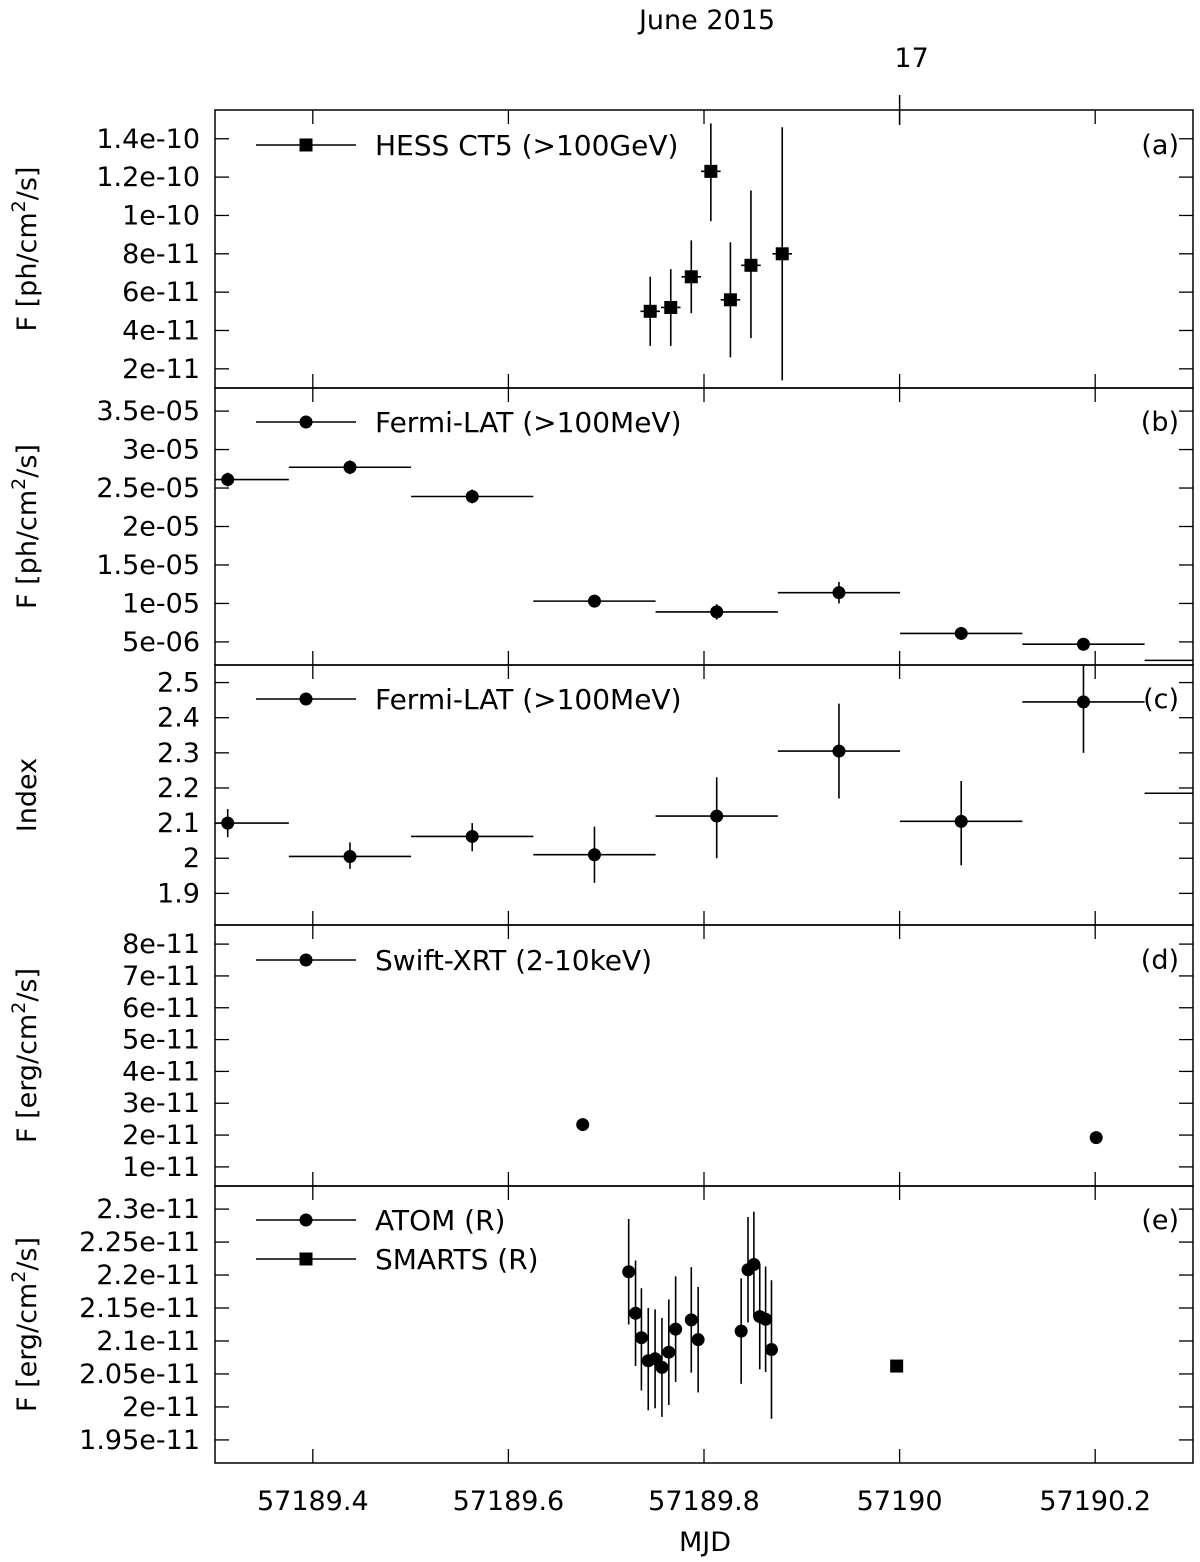 The height and width of the screenshot is (1562, 1200). I want to click on legend-label: ATOM (R), so click(440, 1220).